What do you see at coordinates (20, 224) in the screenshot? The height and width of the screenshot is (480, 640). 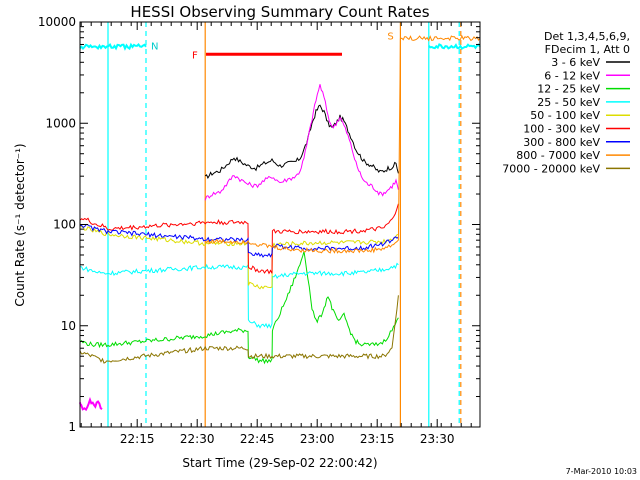 I see `y-axis-label: Count Rate (s⁻¹ detector⁻¹)` at bounding box center [20, 224].